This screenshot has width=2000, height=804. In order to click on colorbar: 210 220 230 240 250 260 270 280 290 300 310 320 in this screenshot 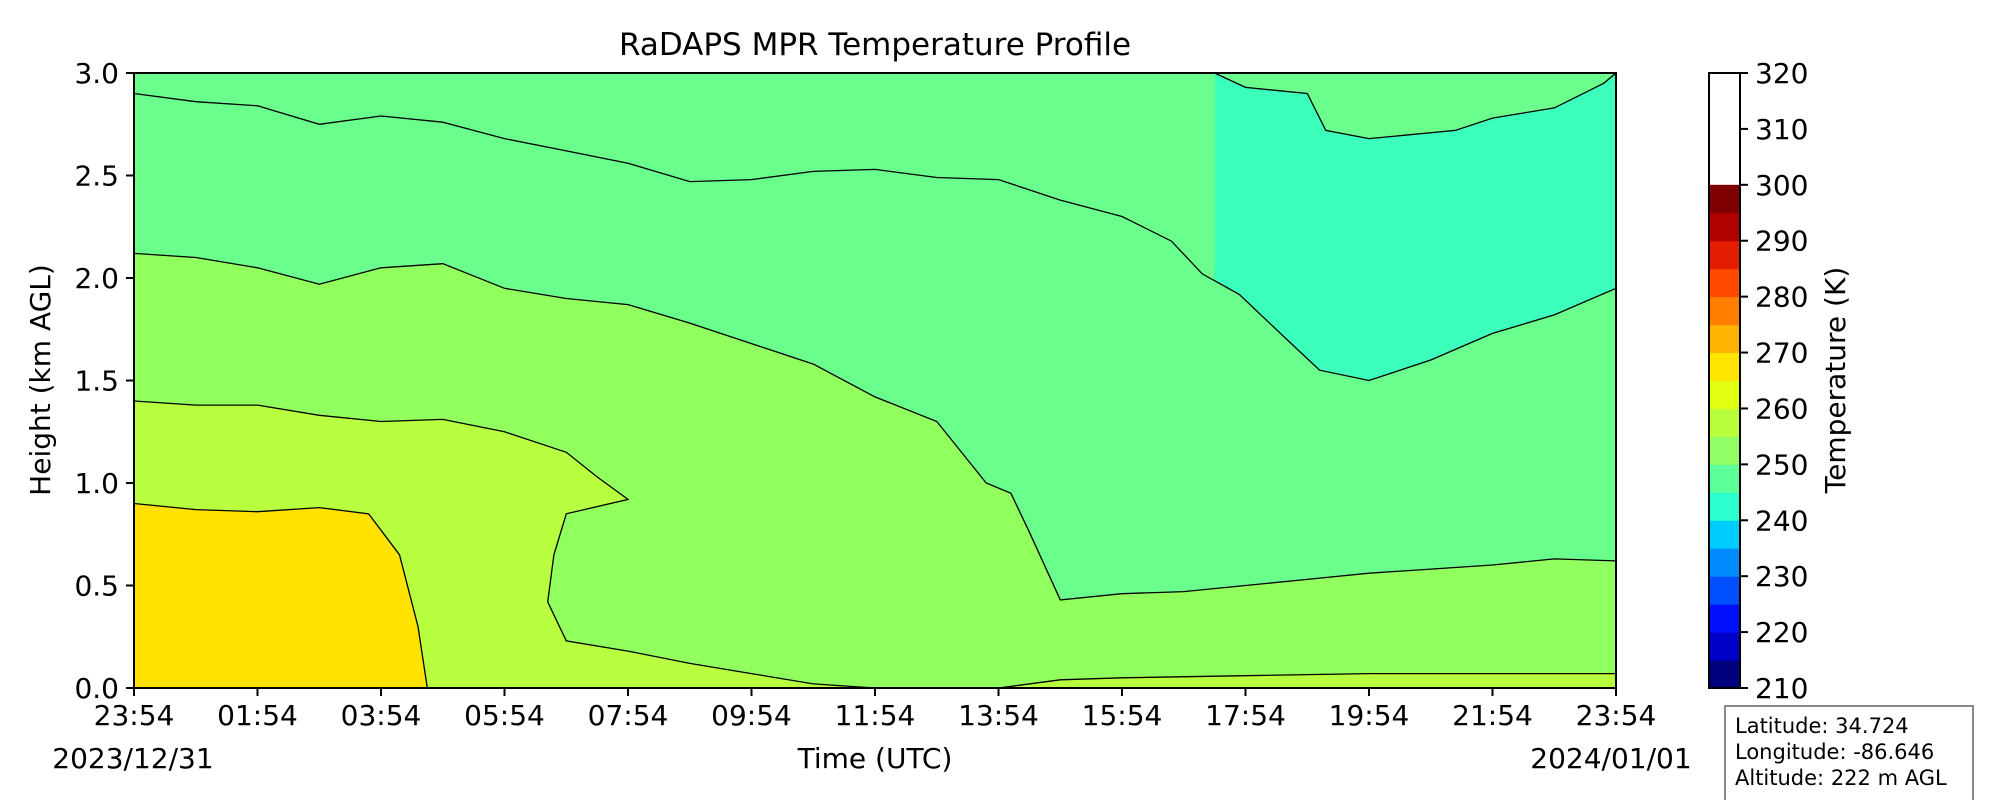, I will do `click(1758, 381)`.